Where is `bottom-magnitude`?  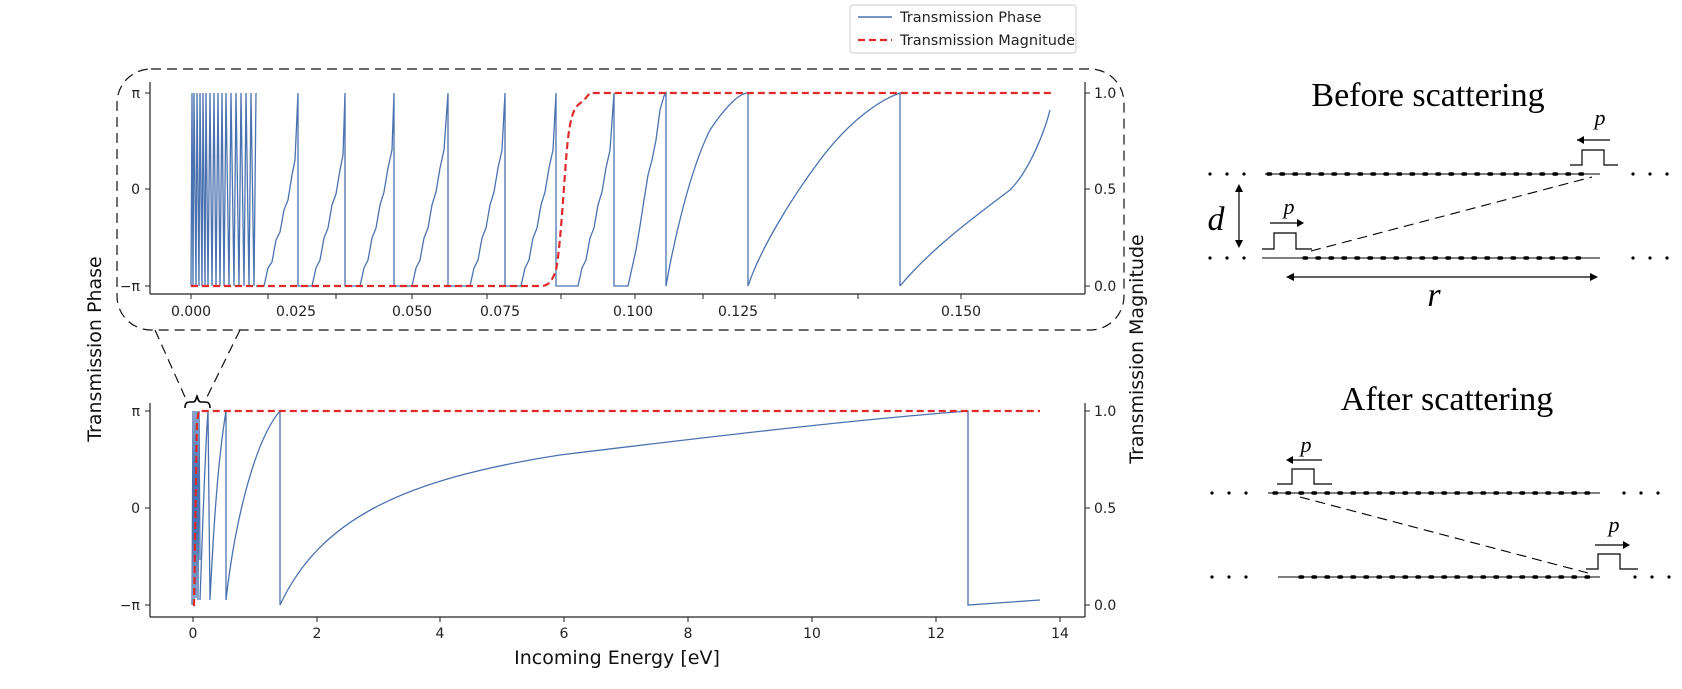
bottom-magnitude is located at coordinates (616, 508).